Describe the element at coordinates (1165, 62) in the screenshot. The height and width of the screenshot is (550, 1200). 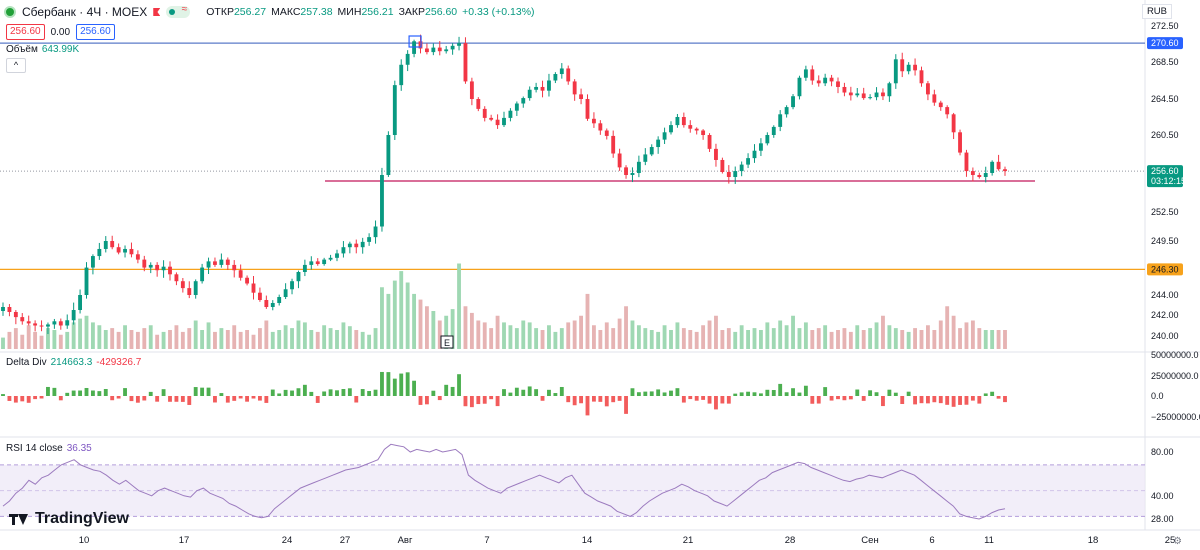
I see `y-tick-label: 268.50` at that location.